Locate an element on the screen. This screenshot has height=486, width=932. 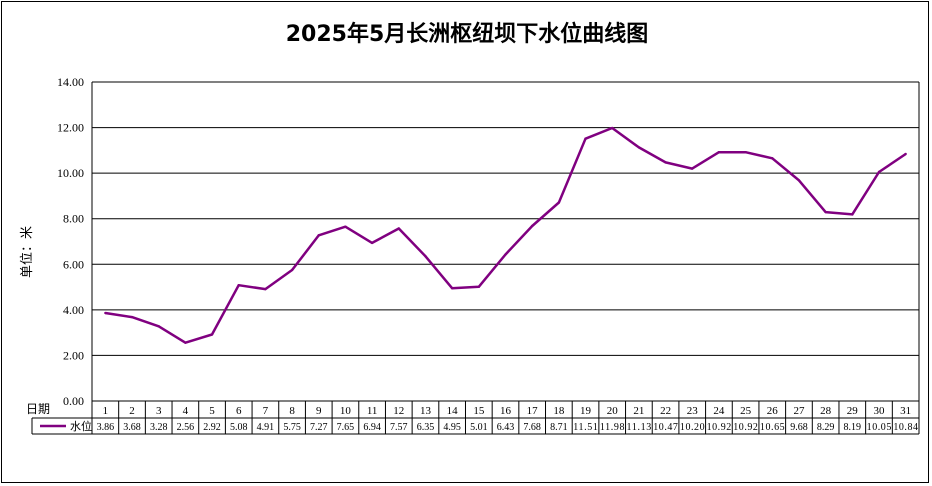
x-tick-label: 13 is located at coordinates (426, 411).